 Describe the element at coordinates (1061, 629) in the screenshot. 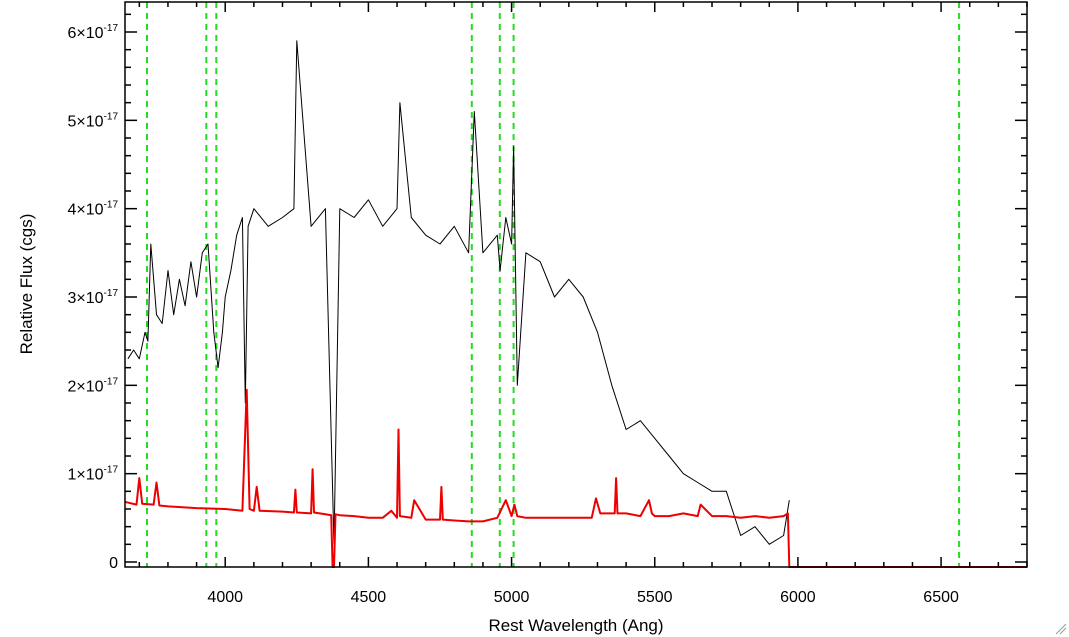

I see `resize-grip-icon` at that location.